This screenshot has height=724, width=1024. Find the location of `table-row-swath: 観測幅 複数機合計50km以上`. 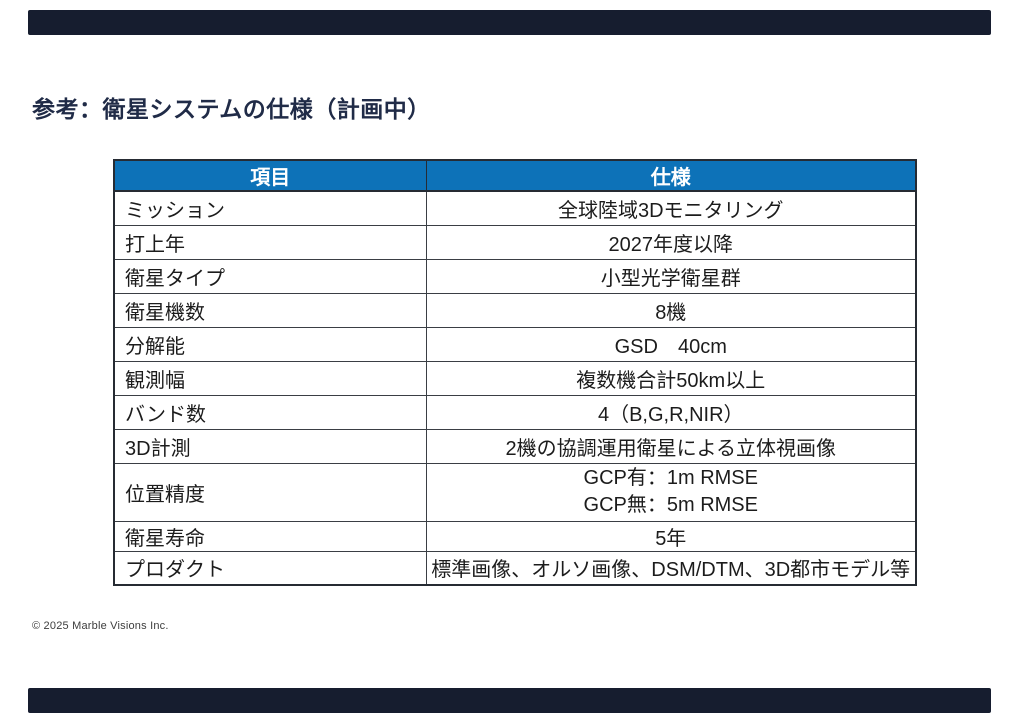

table-row-swath: 観測幅 複数機合計50km以上 is located at coordinates (515, 378).